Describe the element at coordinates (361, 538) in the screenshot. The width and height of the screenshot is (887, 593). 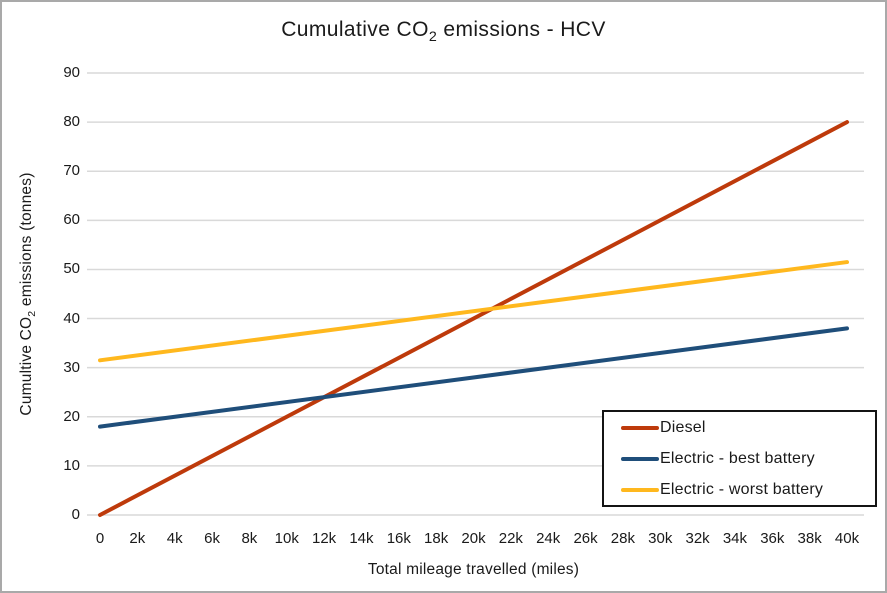
I see `x-tick-label: 14k` at that location.